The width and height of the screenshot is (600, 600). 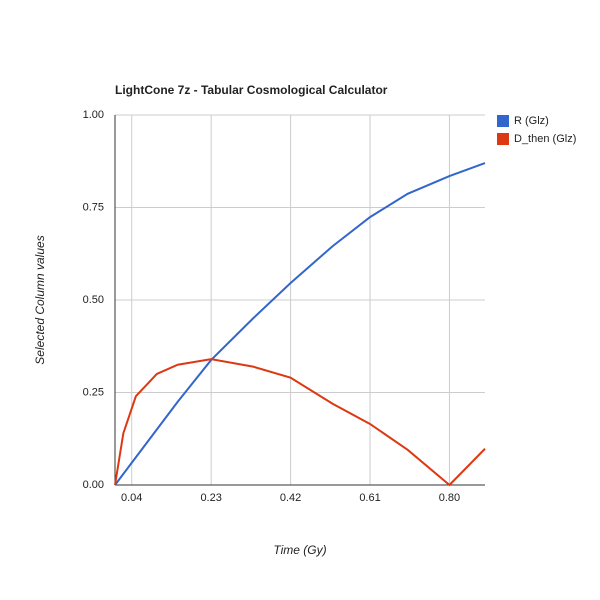 What do you see at coordinates (545, 139) in the screenshot?
I see `legend-label: D_then (Glz)` at bounding box center [545, 139].